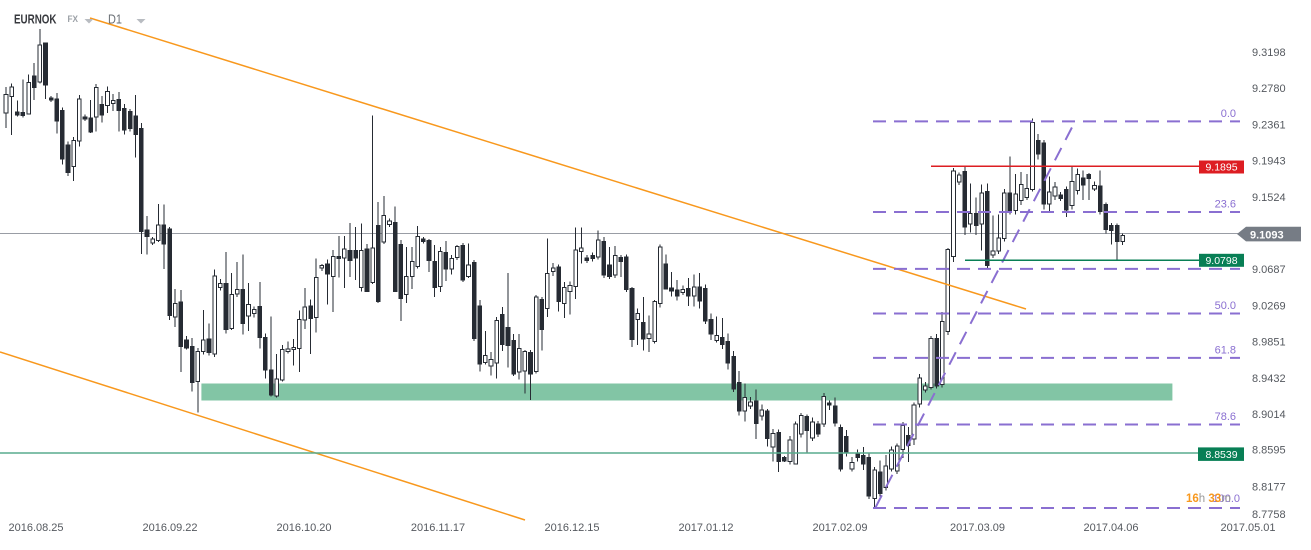  I want to click on svg-text: EURNOK, so click(35, 19).